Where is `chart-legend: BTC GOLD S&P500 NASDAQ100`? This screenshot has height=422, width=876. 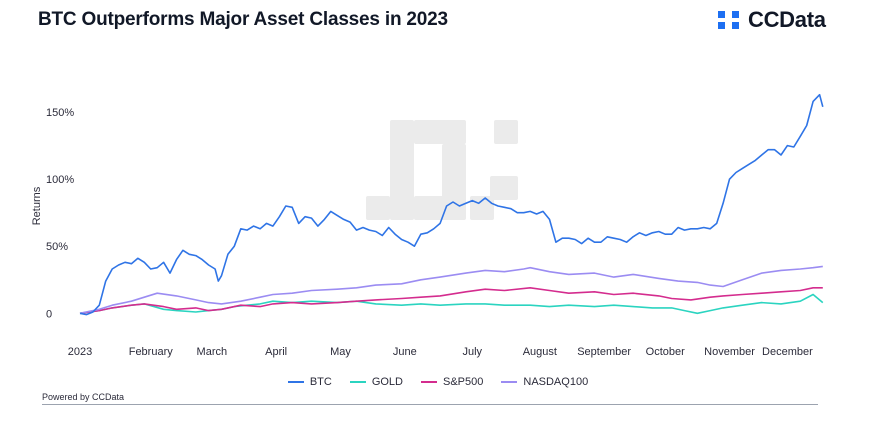
chart-legend: BTC GOLD S&P500 NASDAQ100 is located at coordinates (438, 382).